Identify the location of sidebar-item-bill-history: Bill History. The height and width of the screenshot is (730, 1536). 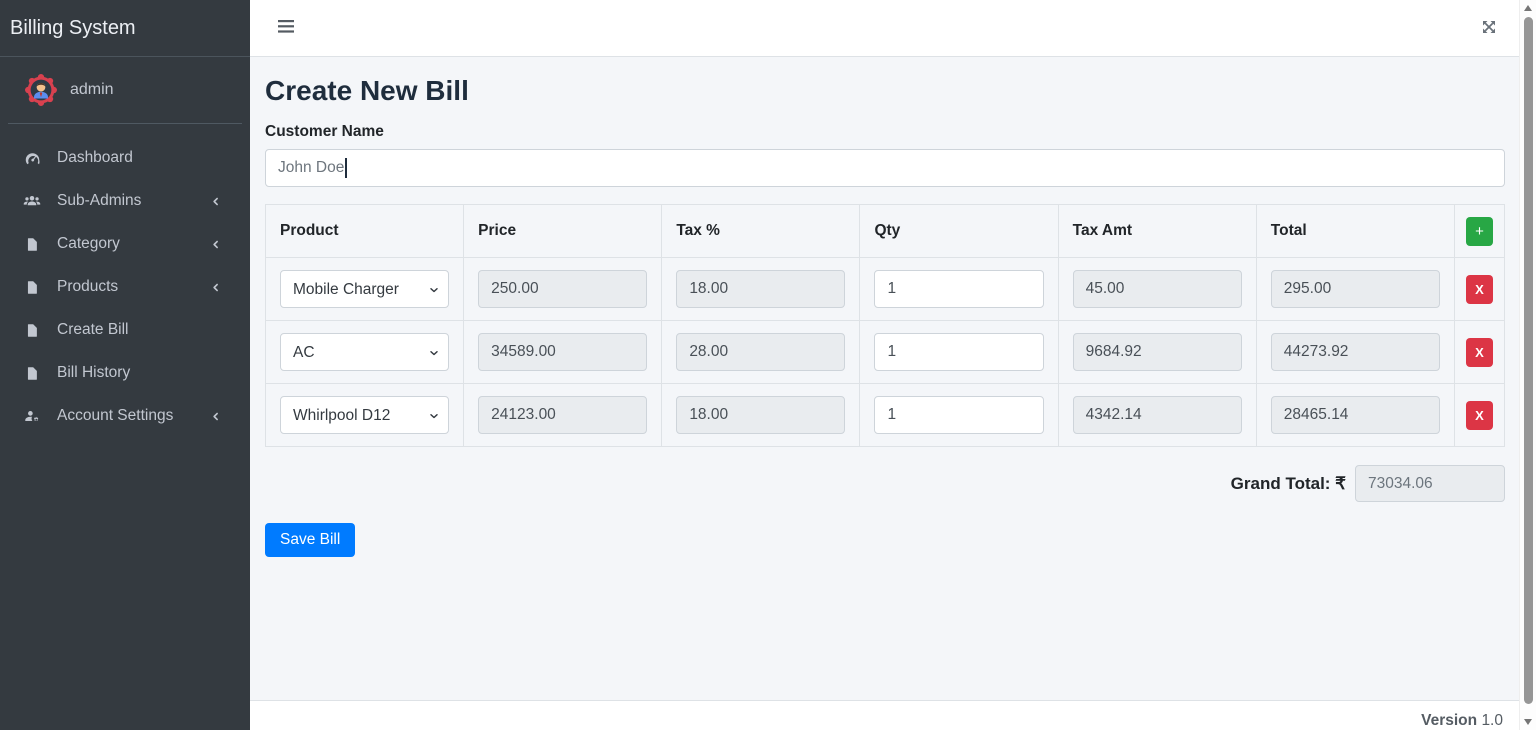
(125, 373).